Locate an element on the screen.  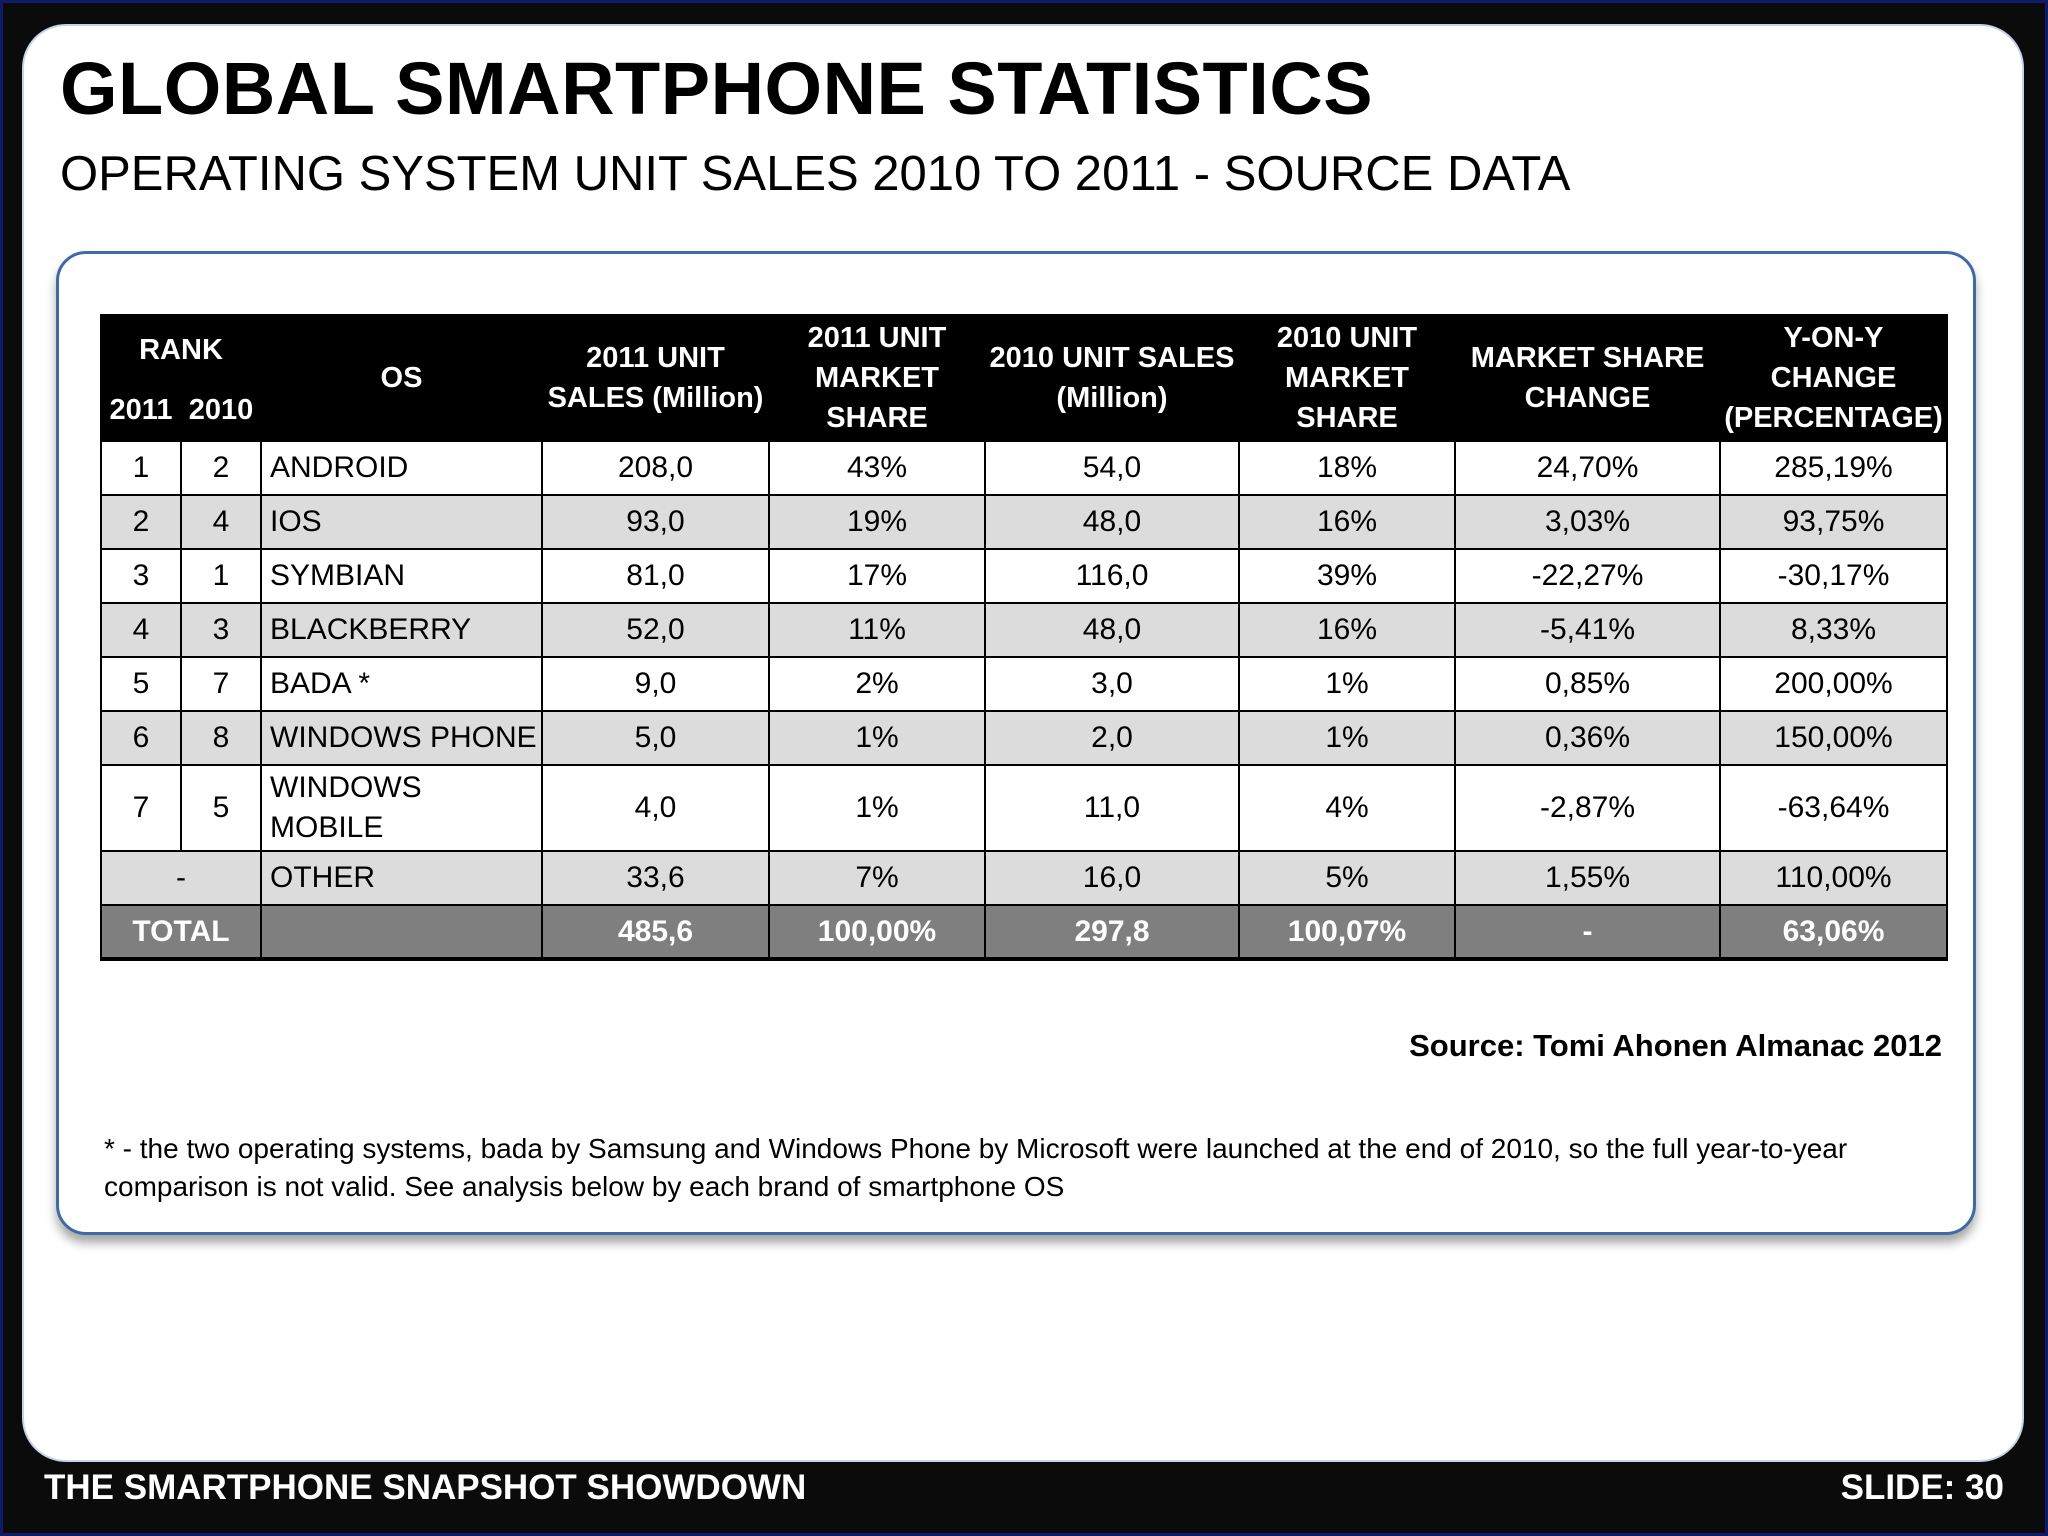
share-2011-cell: 11% is located at coordinates (877, 630).